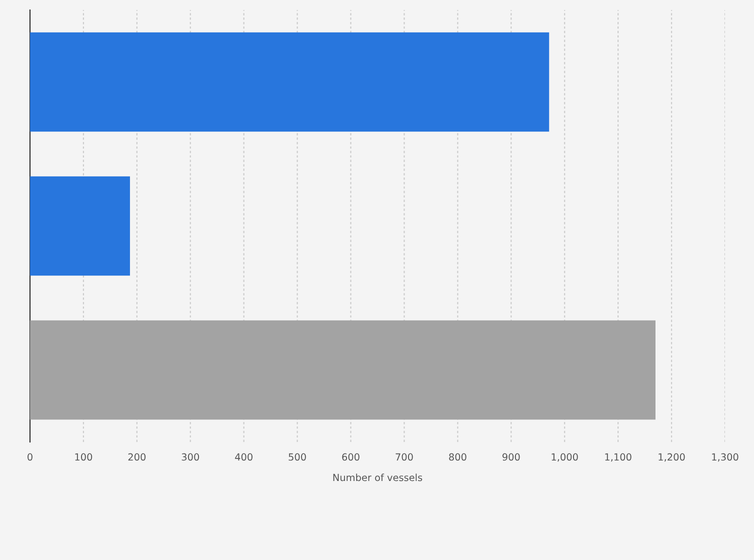 The height and width of the screenshot is (560, 754). What do you see at coordinates (725, 457) in the screenshot?
I see `x-tick-label: 1,300` at bounding box center [725, 457].